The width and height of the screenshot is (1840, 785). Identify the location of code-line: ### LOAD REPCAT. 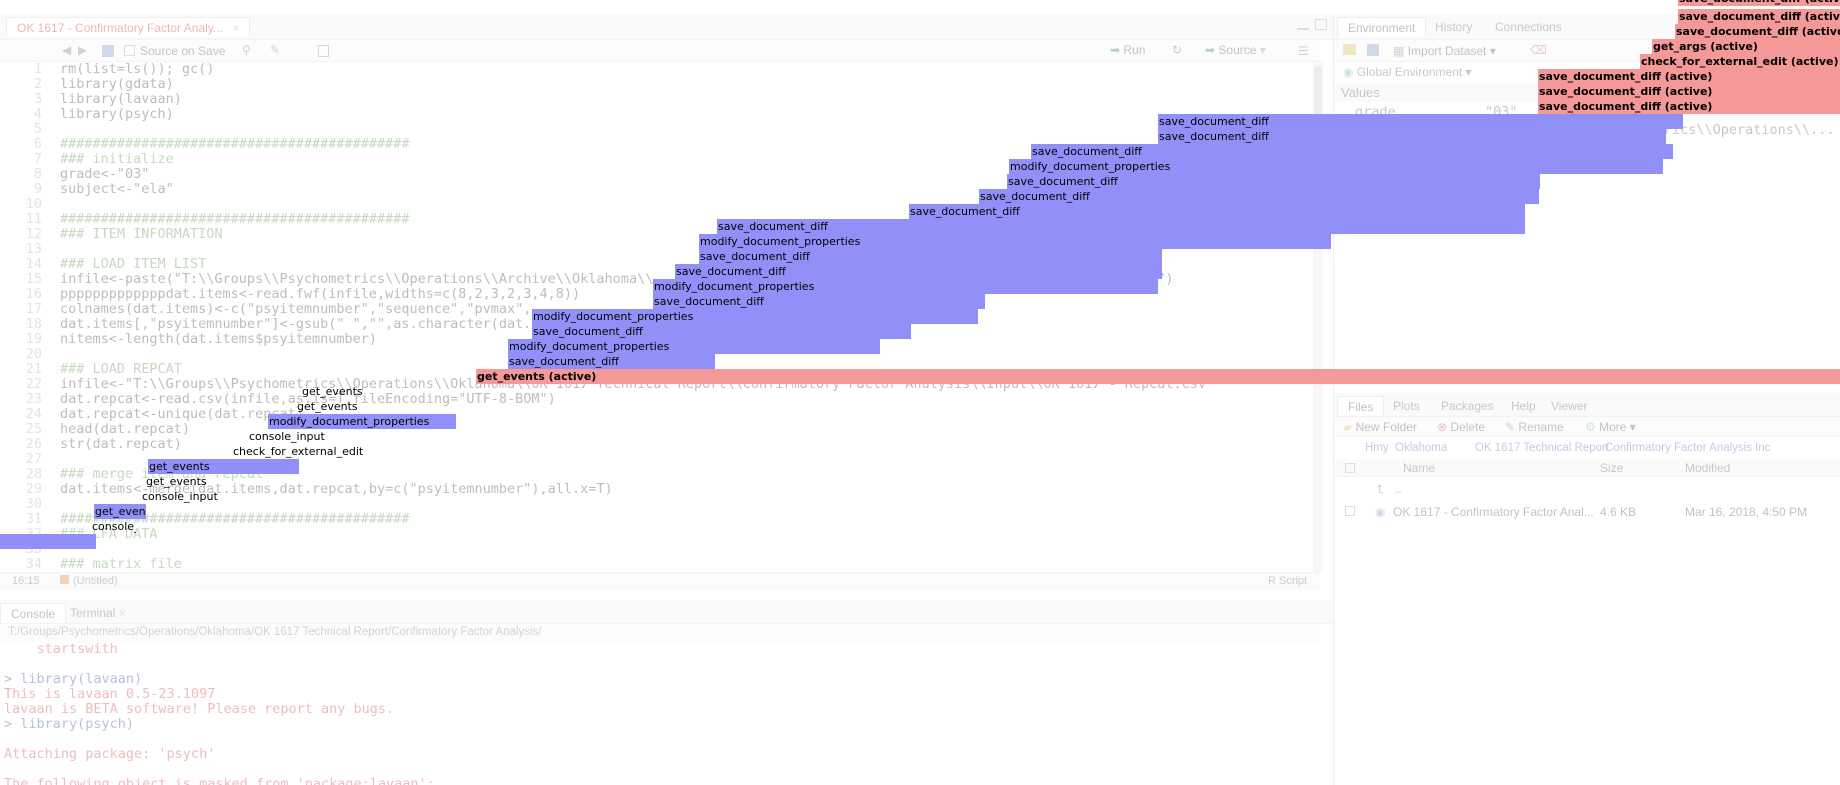
(121, 369).